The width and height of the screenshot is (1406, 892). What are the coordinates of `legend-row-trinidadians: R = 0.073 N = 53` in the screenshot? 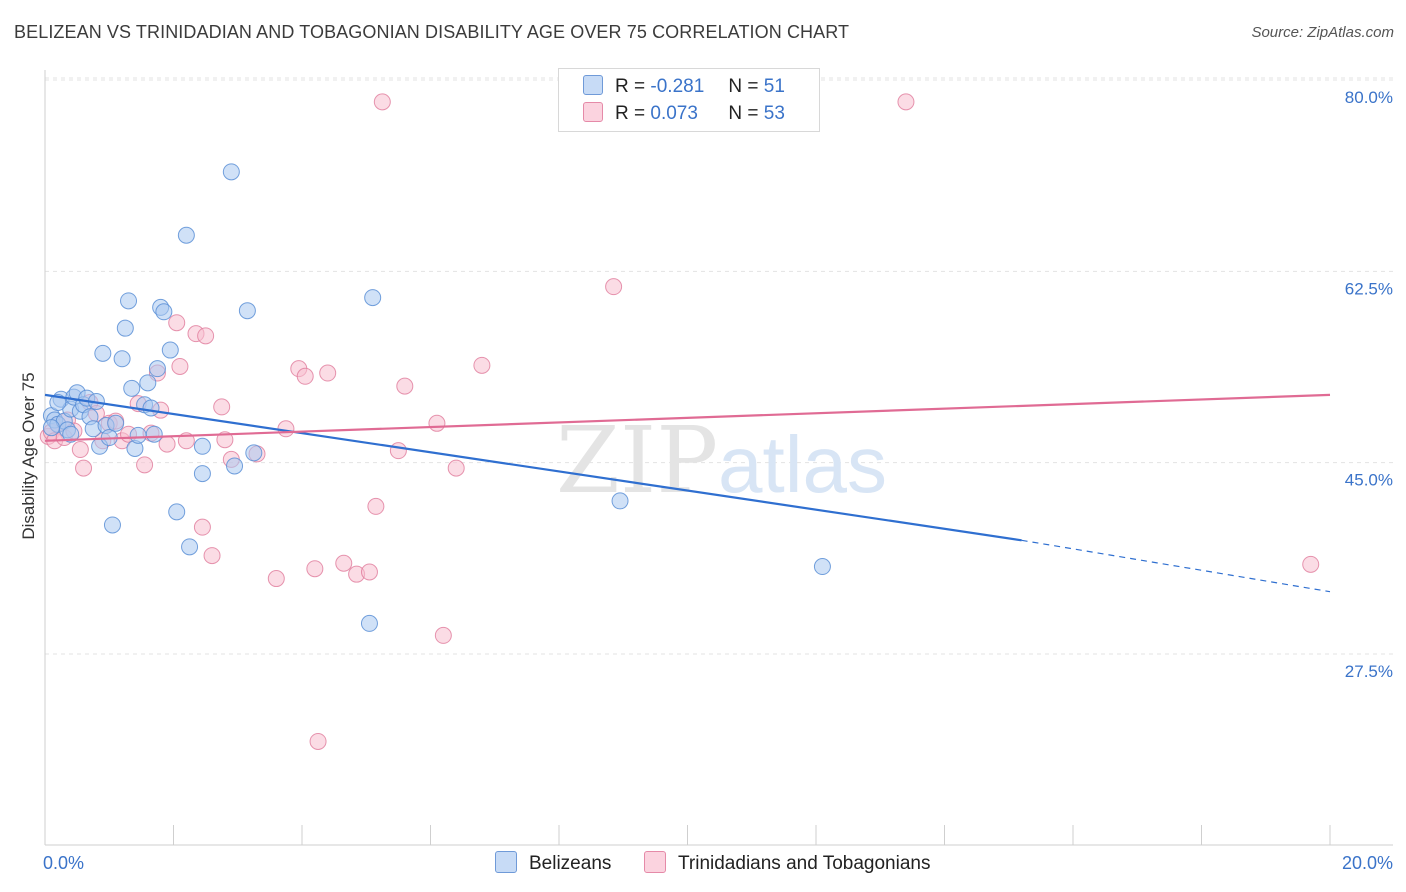 It's located at (684, 114).